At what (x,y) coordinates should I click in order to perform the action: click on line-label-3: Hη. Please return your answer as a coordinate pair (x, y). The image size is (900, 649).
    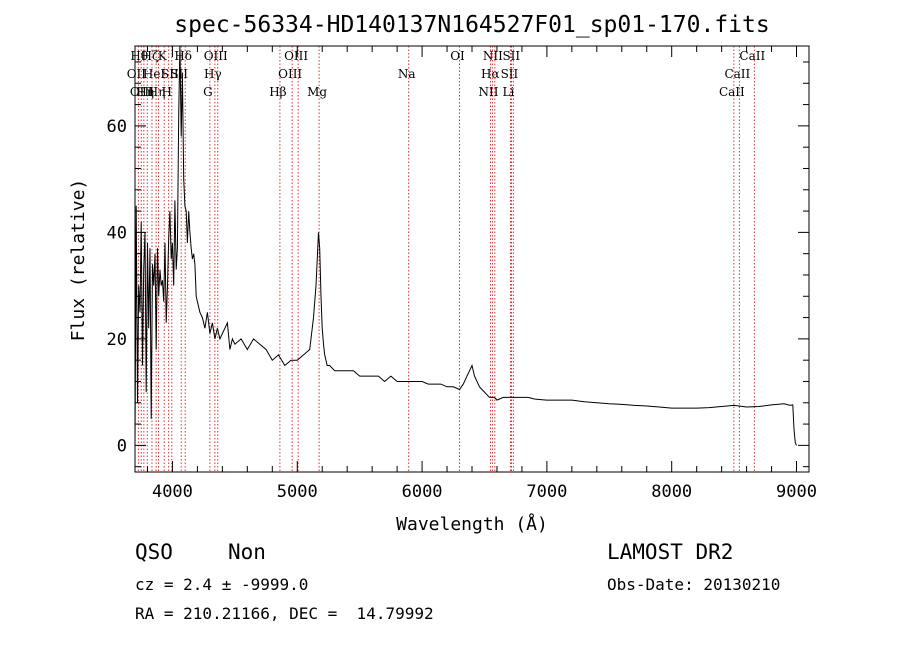
    Looking at the image, I should click on (145, 92).